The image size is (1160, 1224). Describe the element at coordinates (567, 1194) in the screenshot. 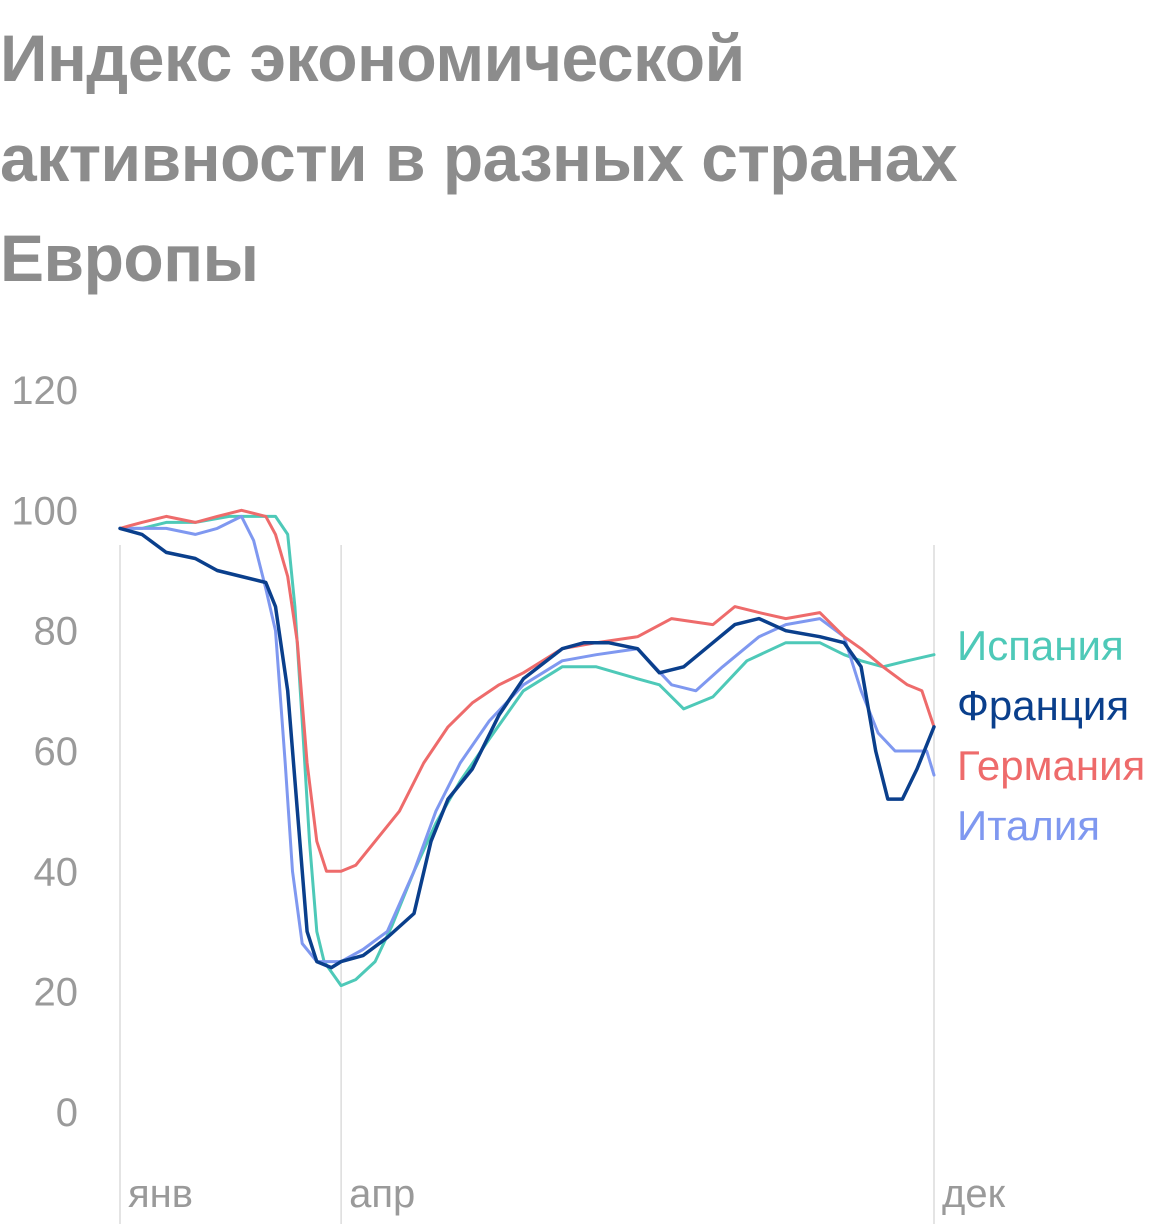

I see `x-axis-ticks: янв апр дек` at that location.